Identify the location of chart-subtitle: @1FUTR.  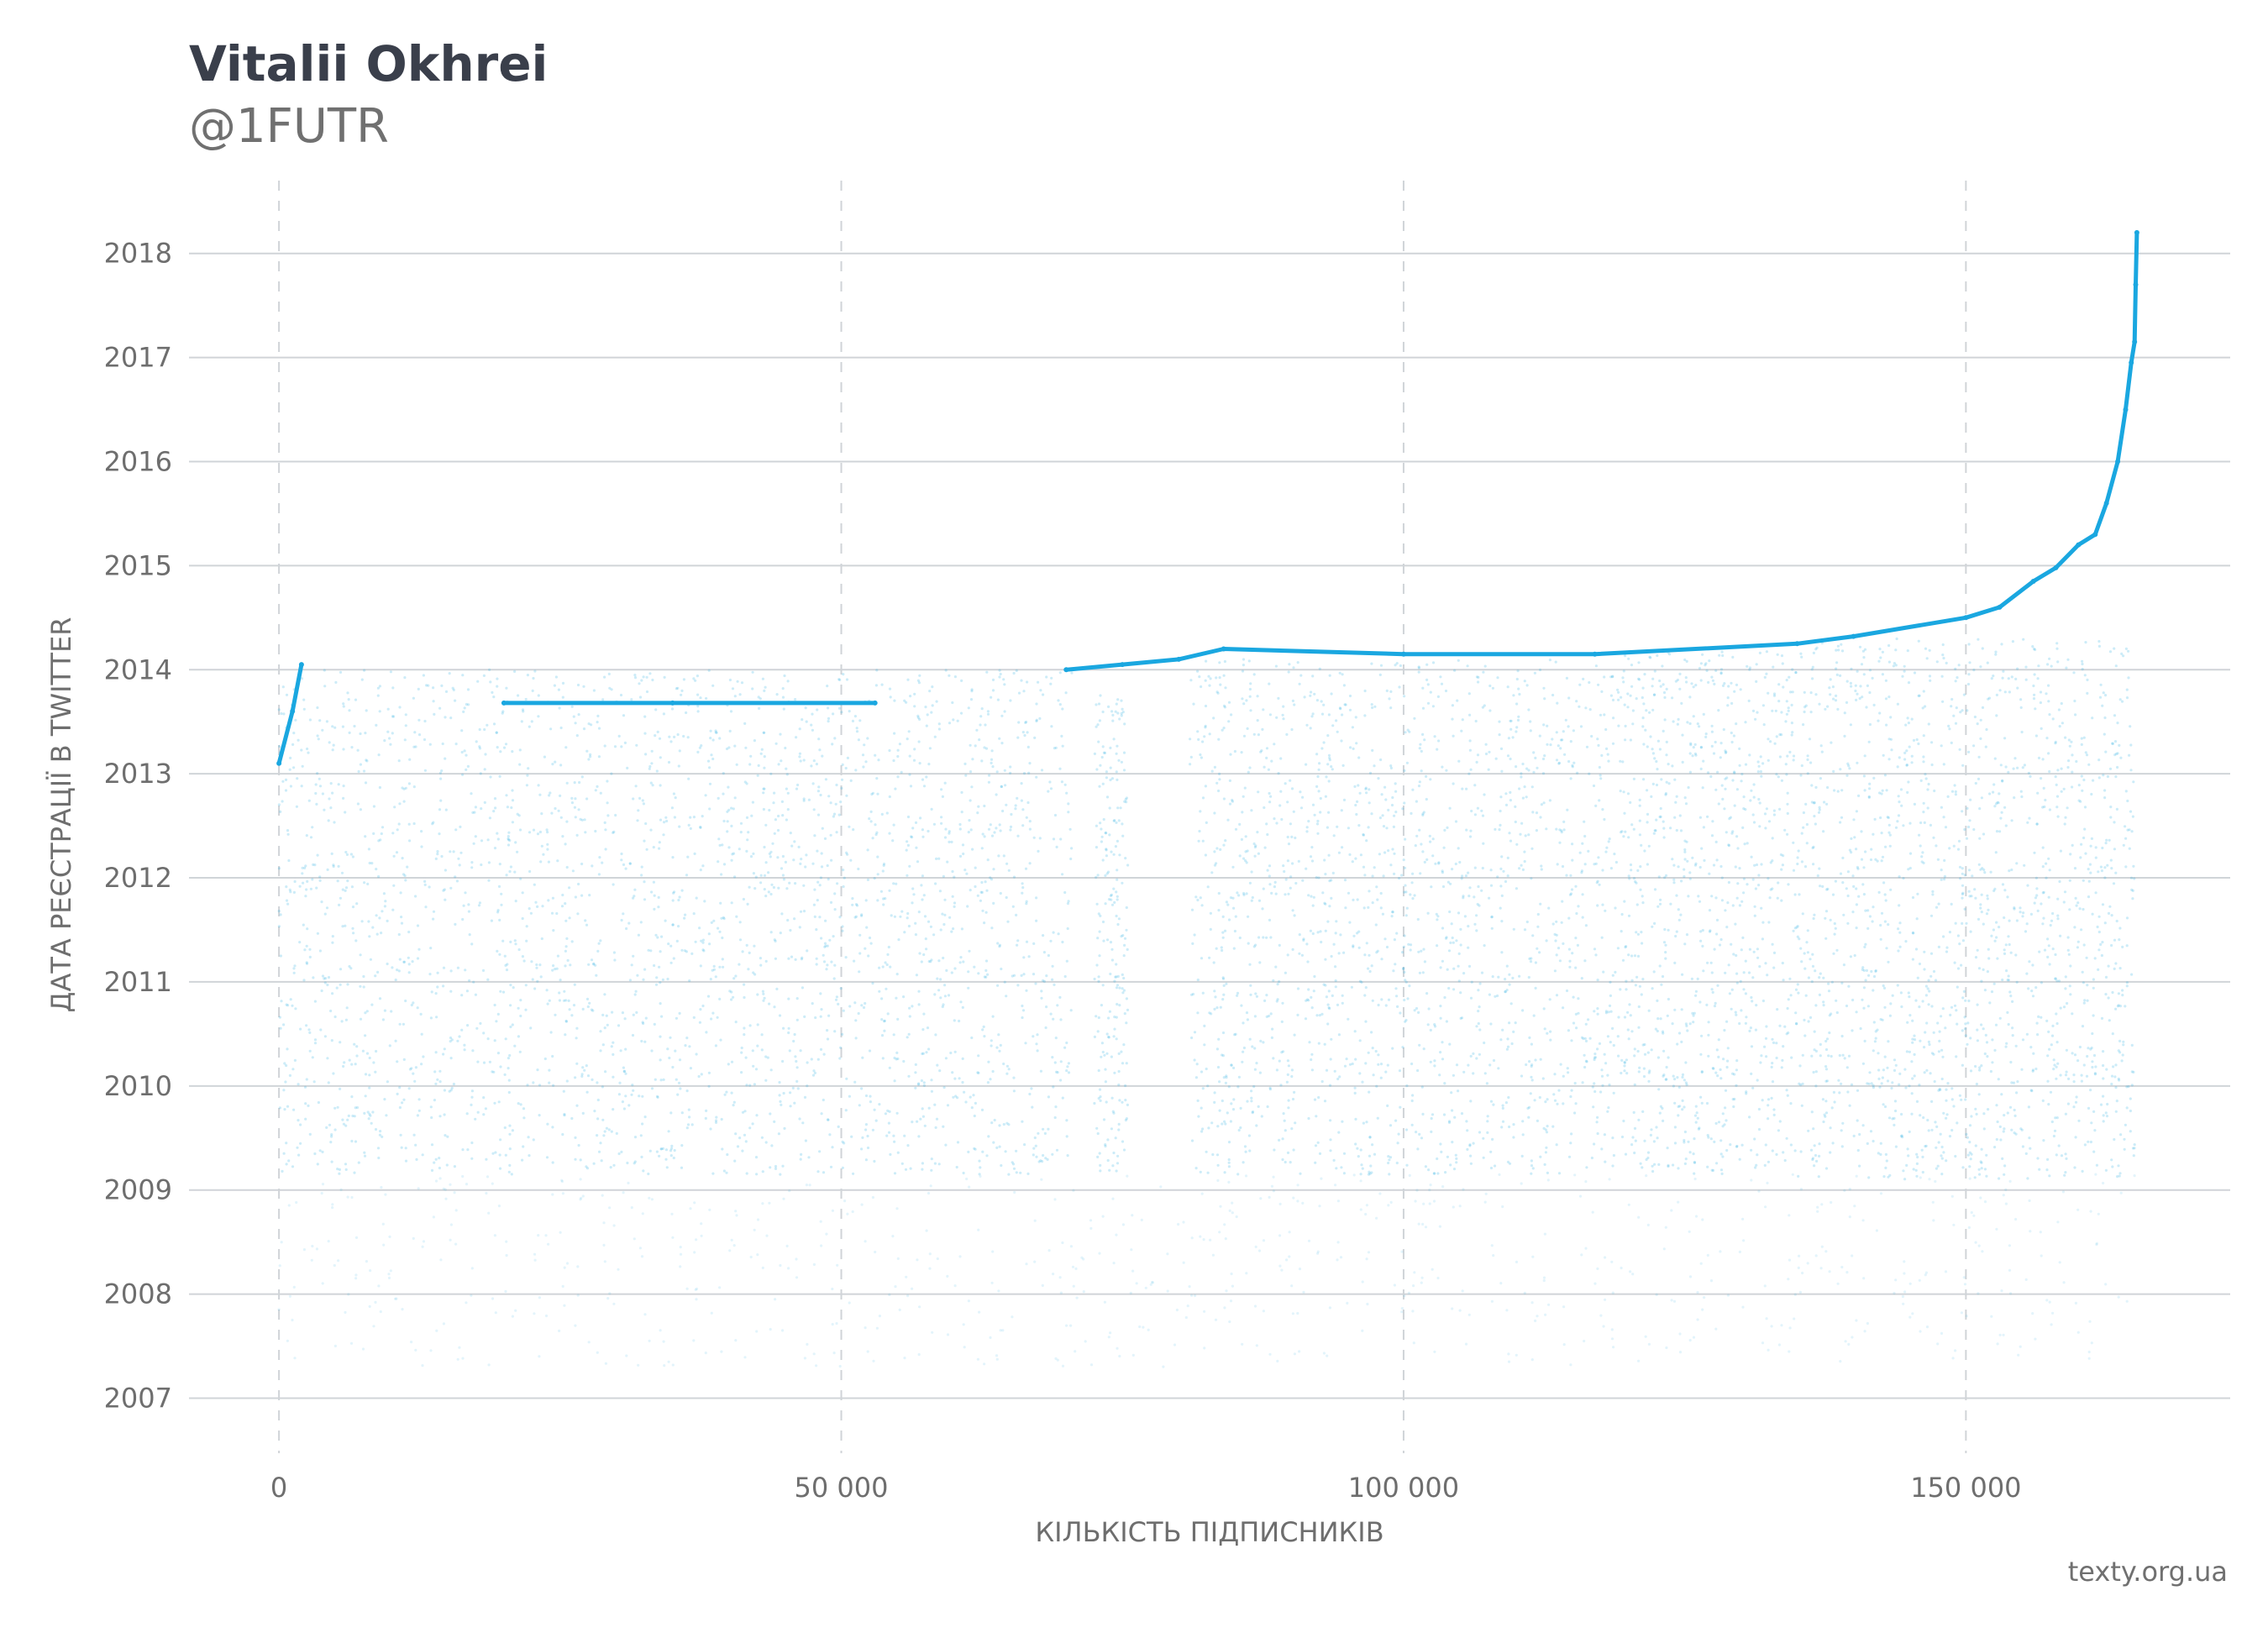
(289, 126).